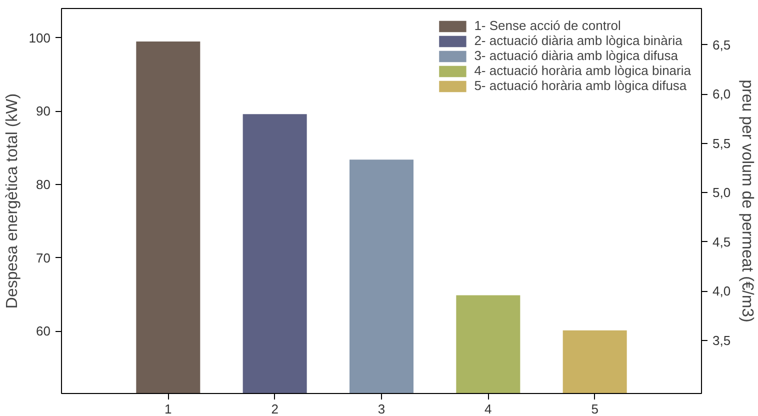 The height and width of the screenshot is (416, 758). I want to click on y-tick-label: 90, so click(43, 111).